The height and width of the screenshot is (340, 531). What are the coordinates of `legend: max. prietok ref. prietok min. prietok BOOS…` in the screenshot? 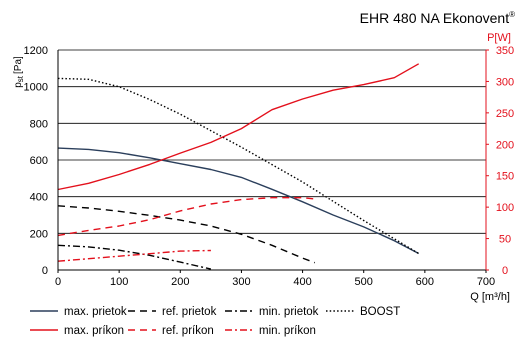 It's located at (215, 321).